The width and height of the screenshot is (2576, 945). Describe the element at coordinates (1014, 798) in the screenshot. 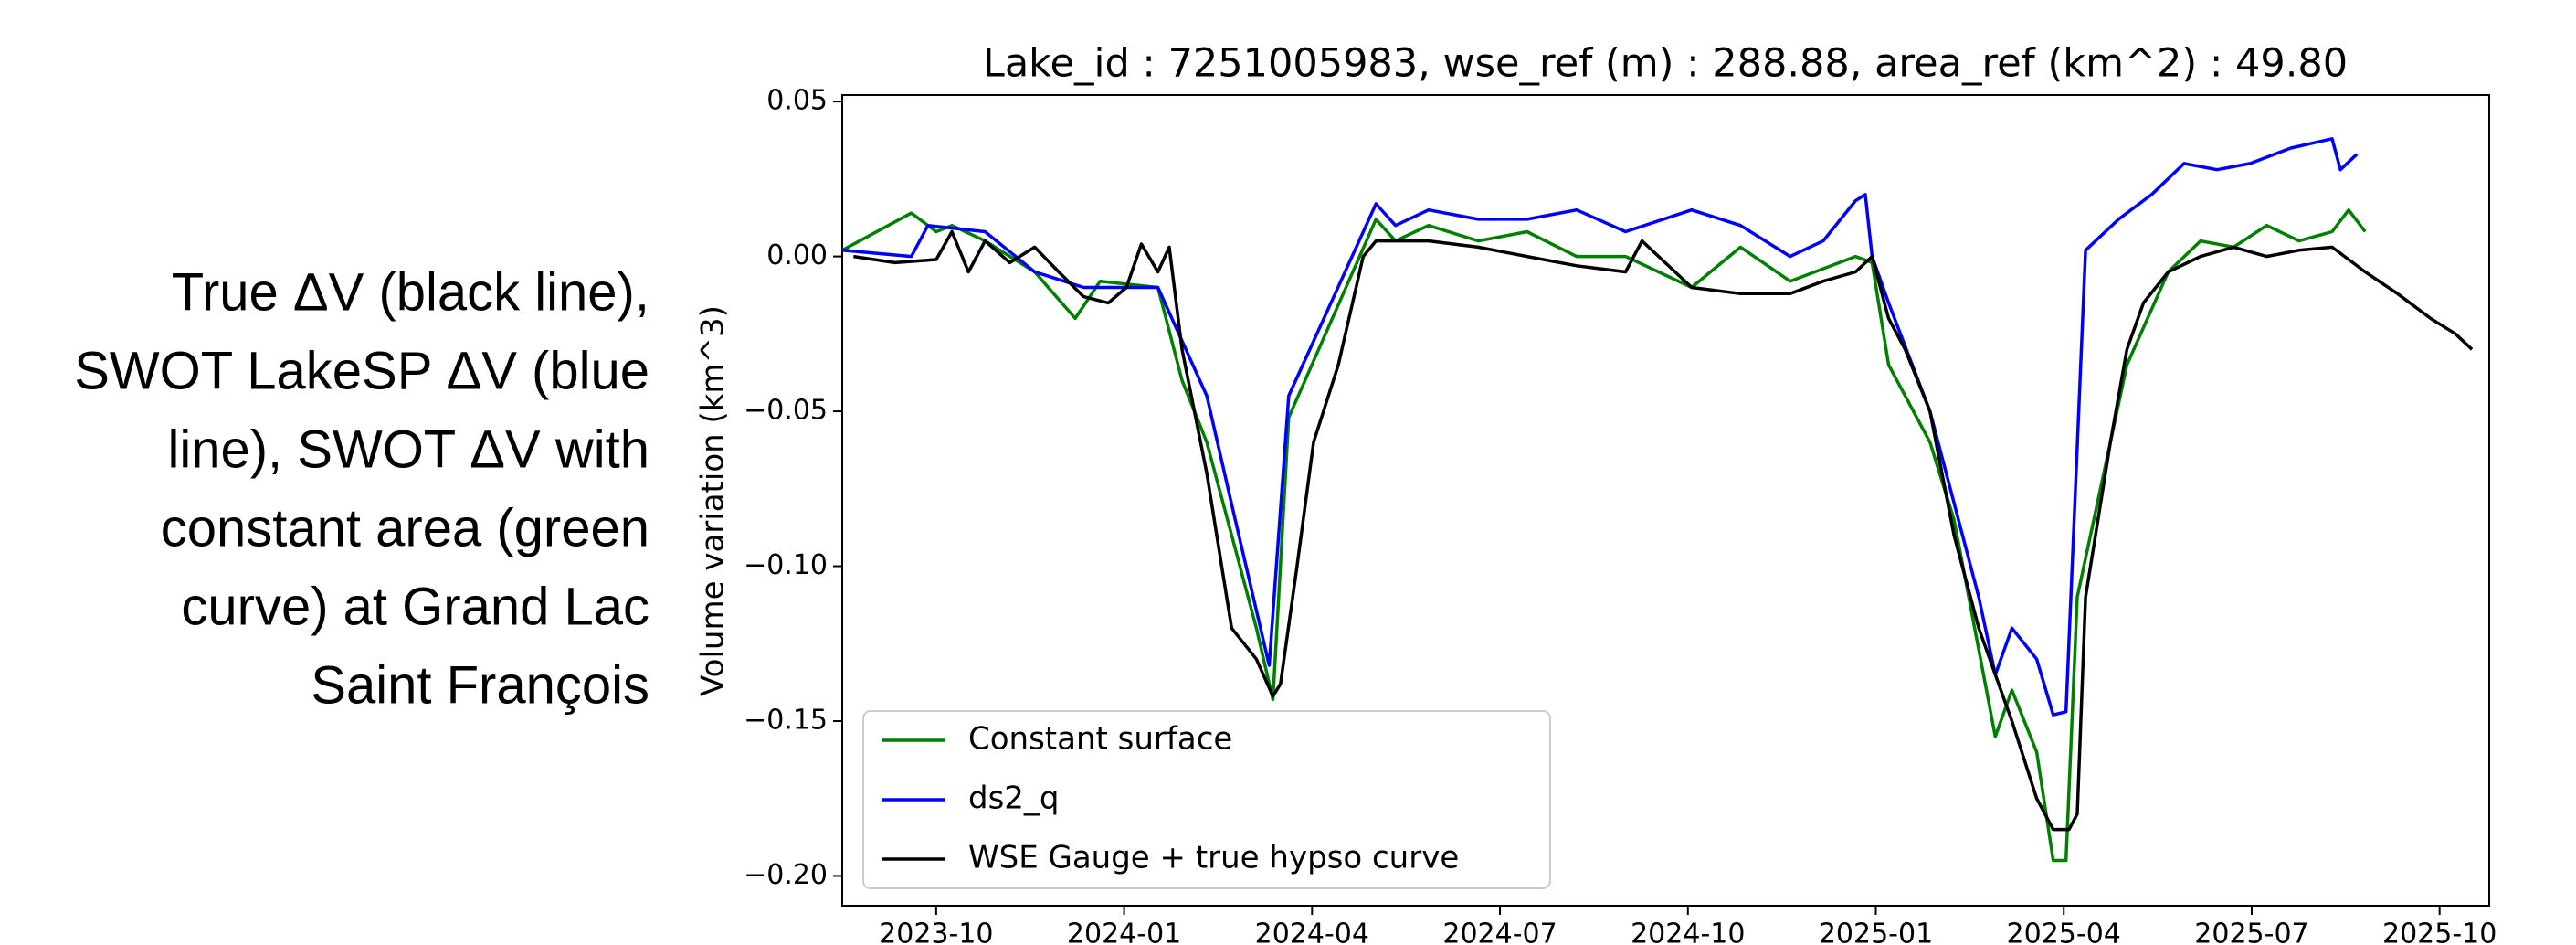

I see `legend-label: ds2_q` at that location.